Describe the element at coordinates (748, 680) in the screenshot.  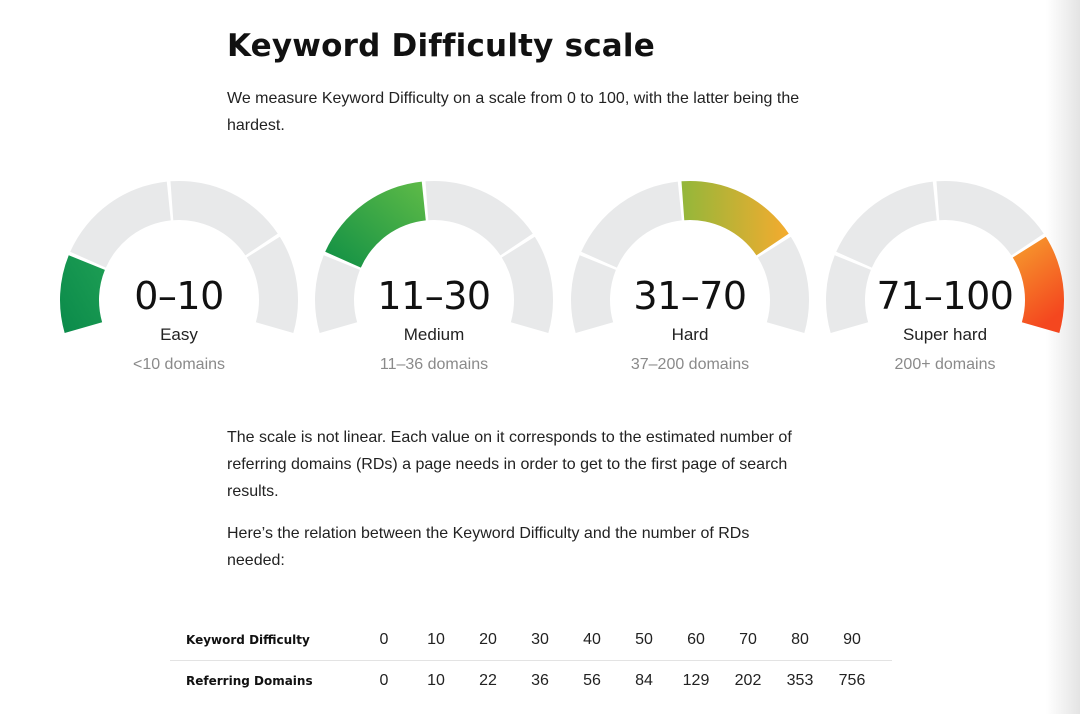
I see `table-cell: 202` at that location.